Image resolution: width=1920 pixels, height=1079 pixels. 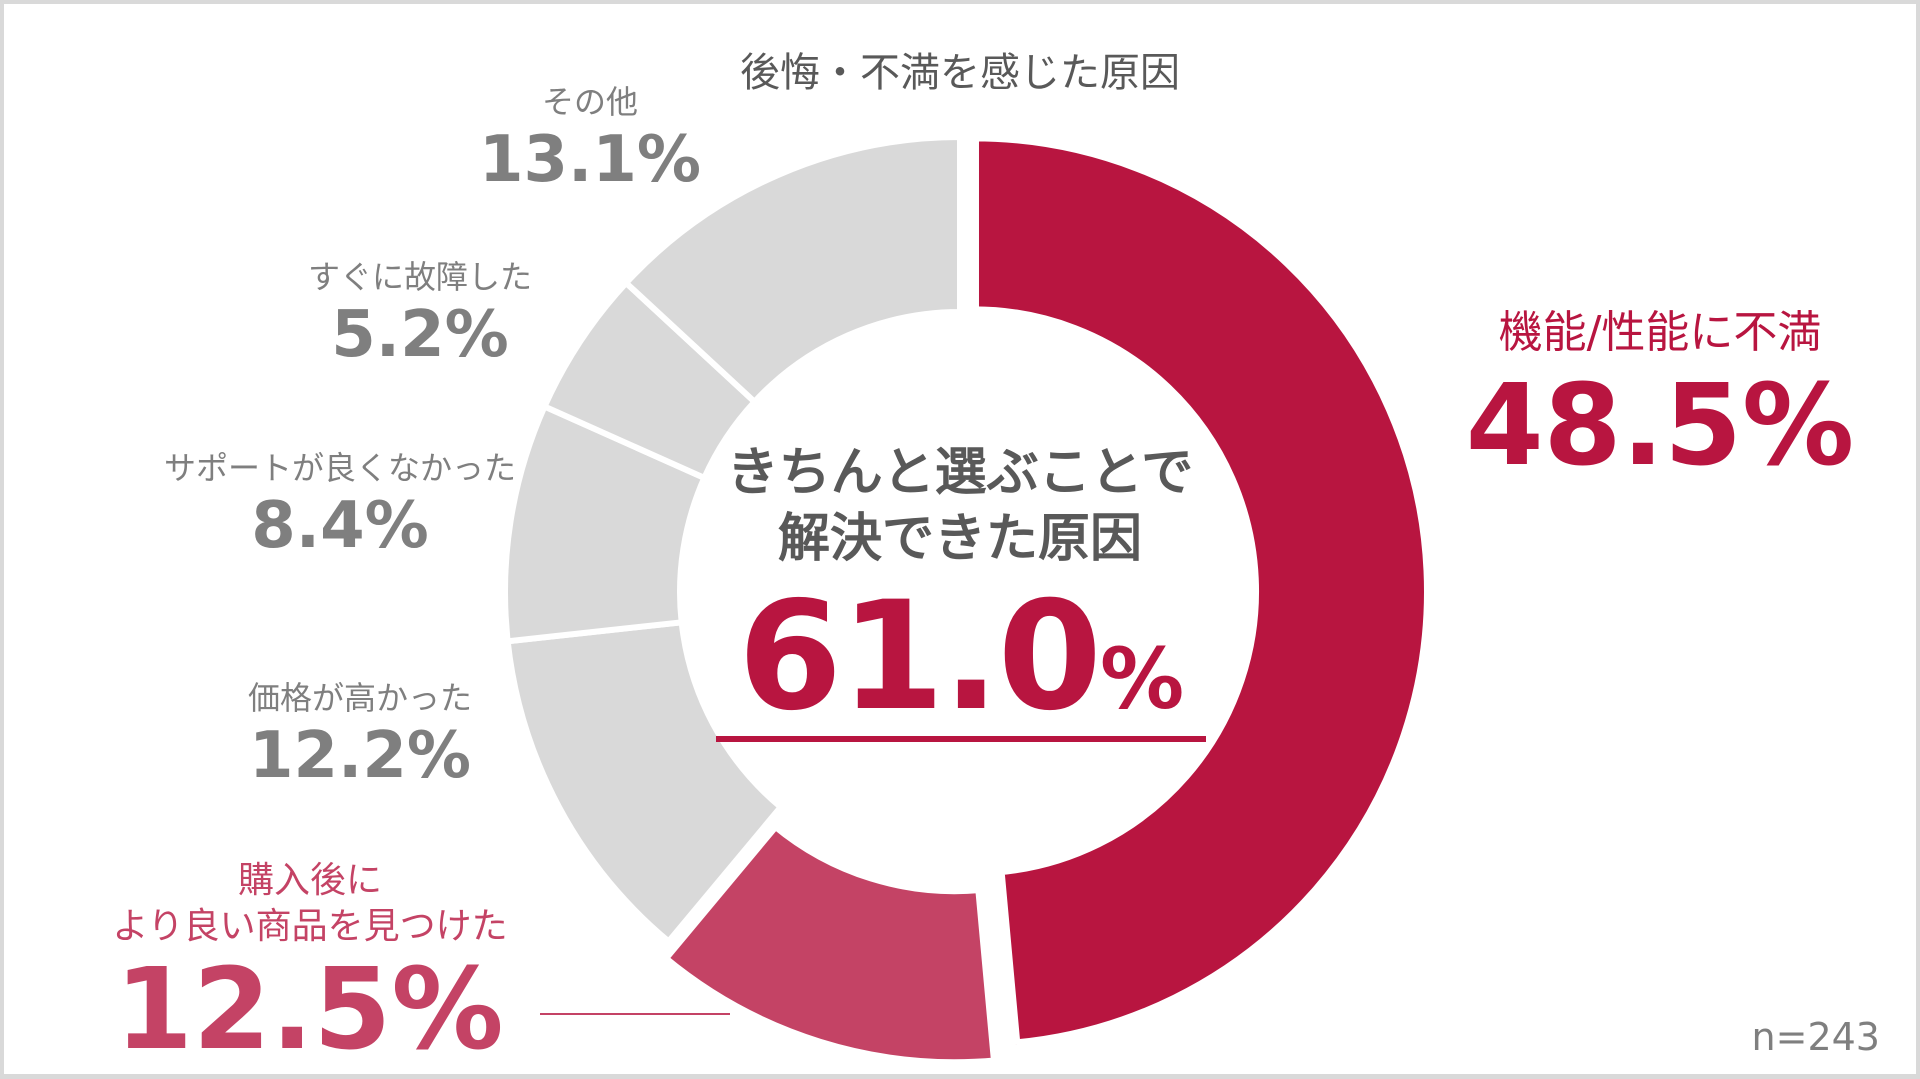 I want to click on label-name: 機能/性能に不満, so click(x=1660, y=332).